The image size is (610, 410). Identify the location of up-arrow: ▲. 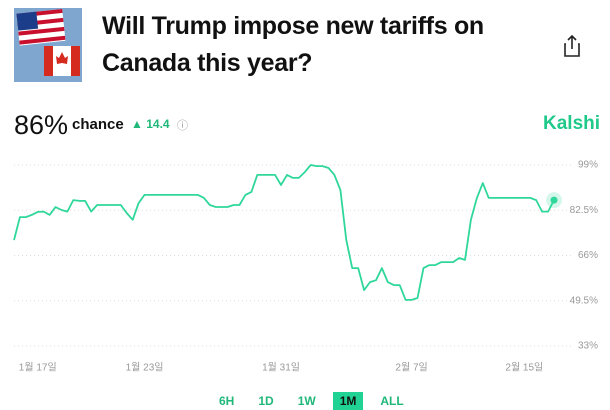
(139, 124).